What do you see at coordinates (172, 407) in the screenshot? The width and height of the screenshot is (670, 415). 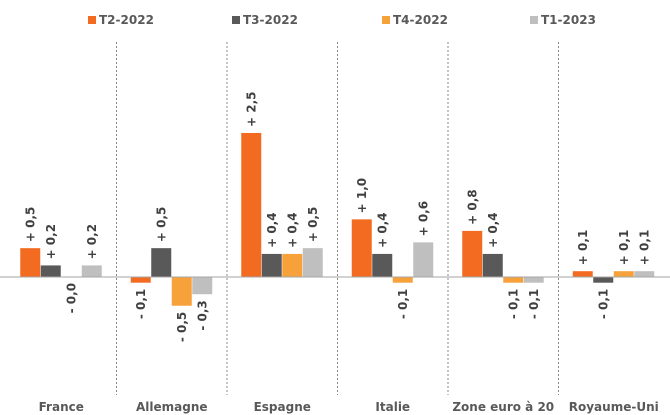 I see `x-tick-label: Allemagne` at bounding box center [172, 407].